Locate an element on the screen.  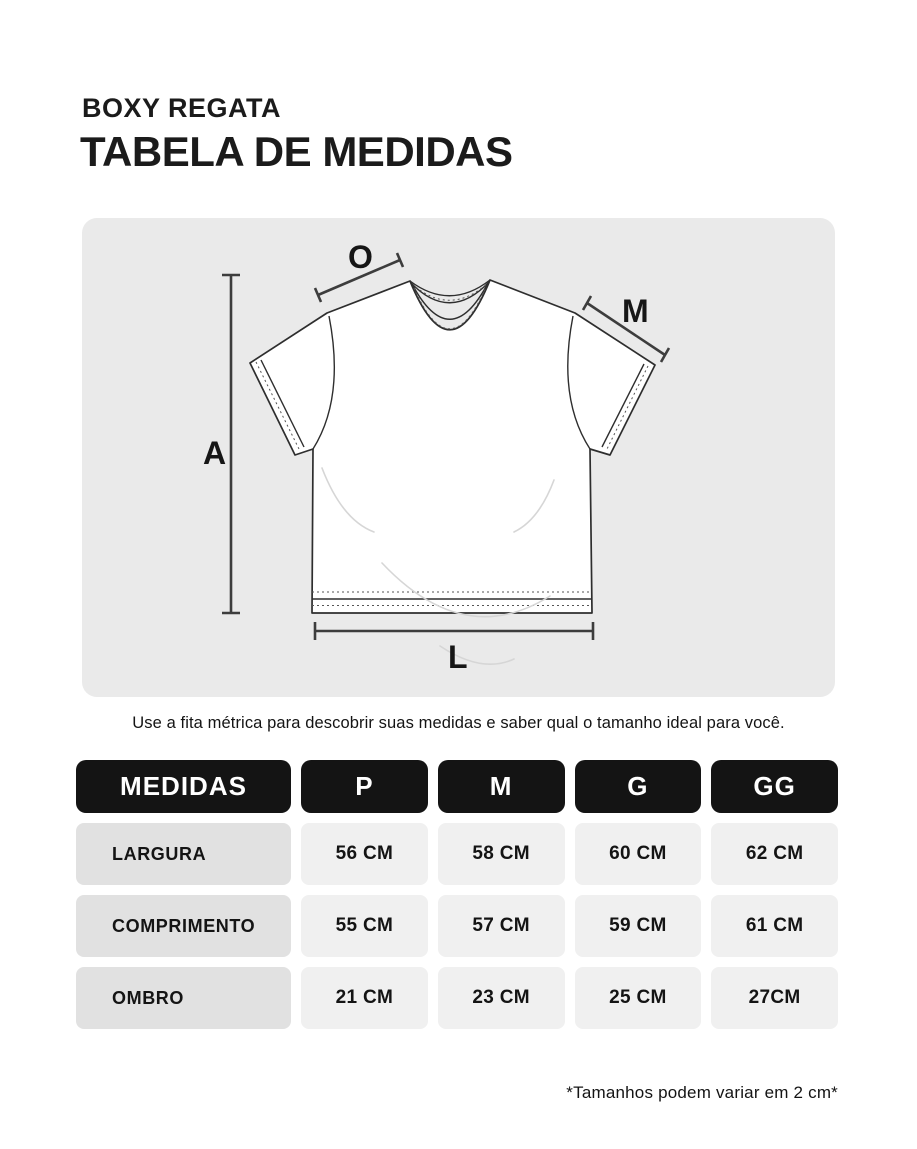
value-largura-p: 56 CM is located at coordinates (364, 854).